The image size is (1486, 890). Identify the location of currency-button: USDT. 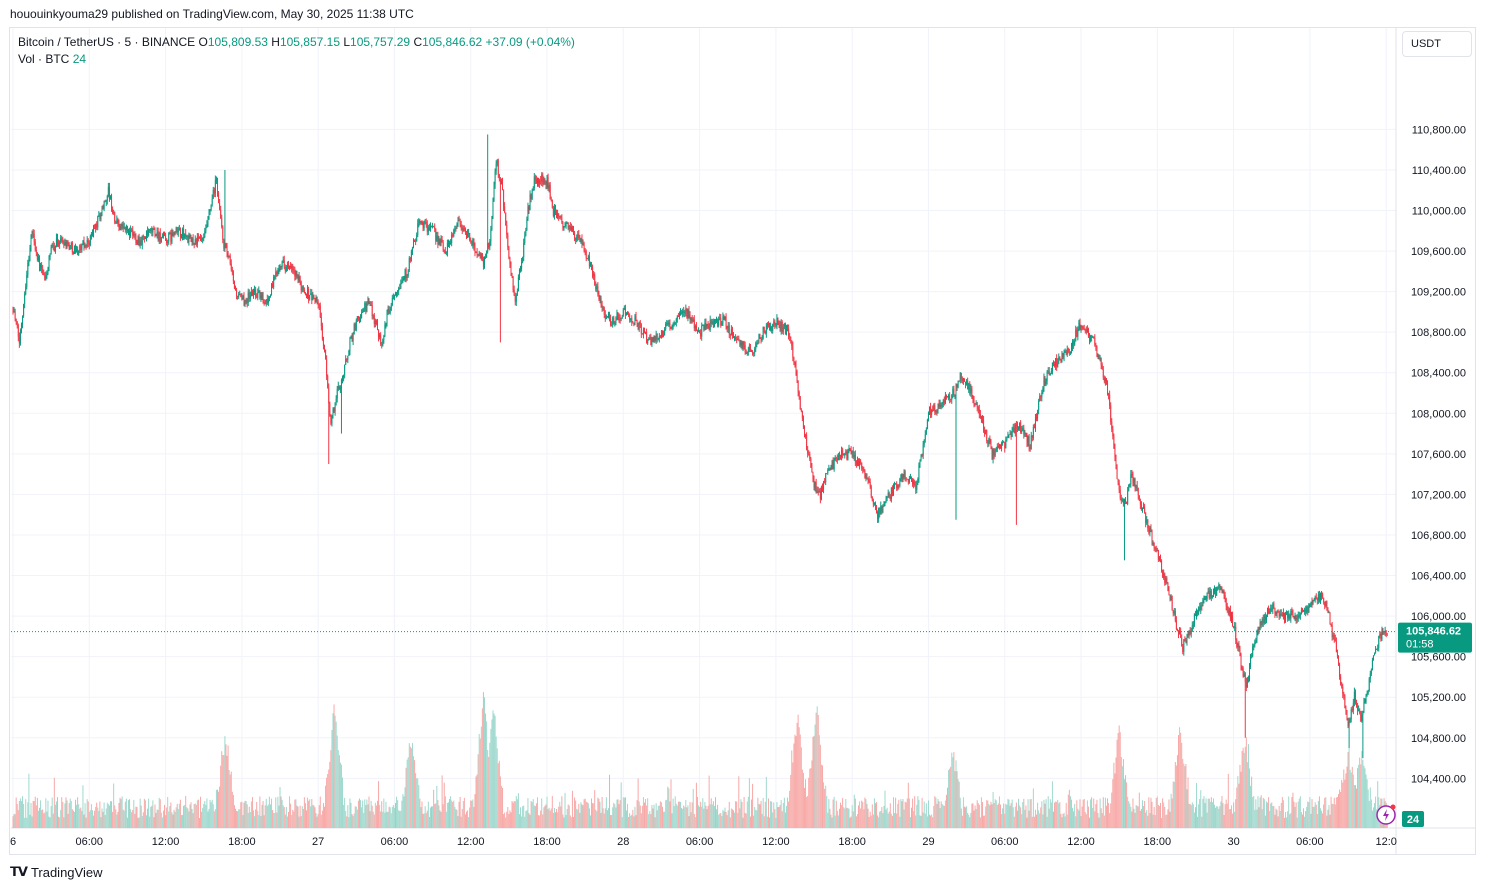
(1437, 44).